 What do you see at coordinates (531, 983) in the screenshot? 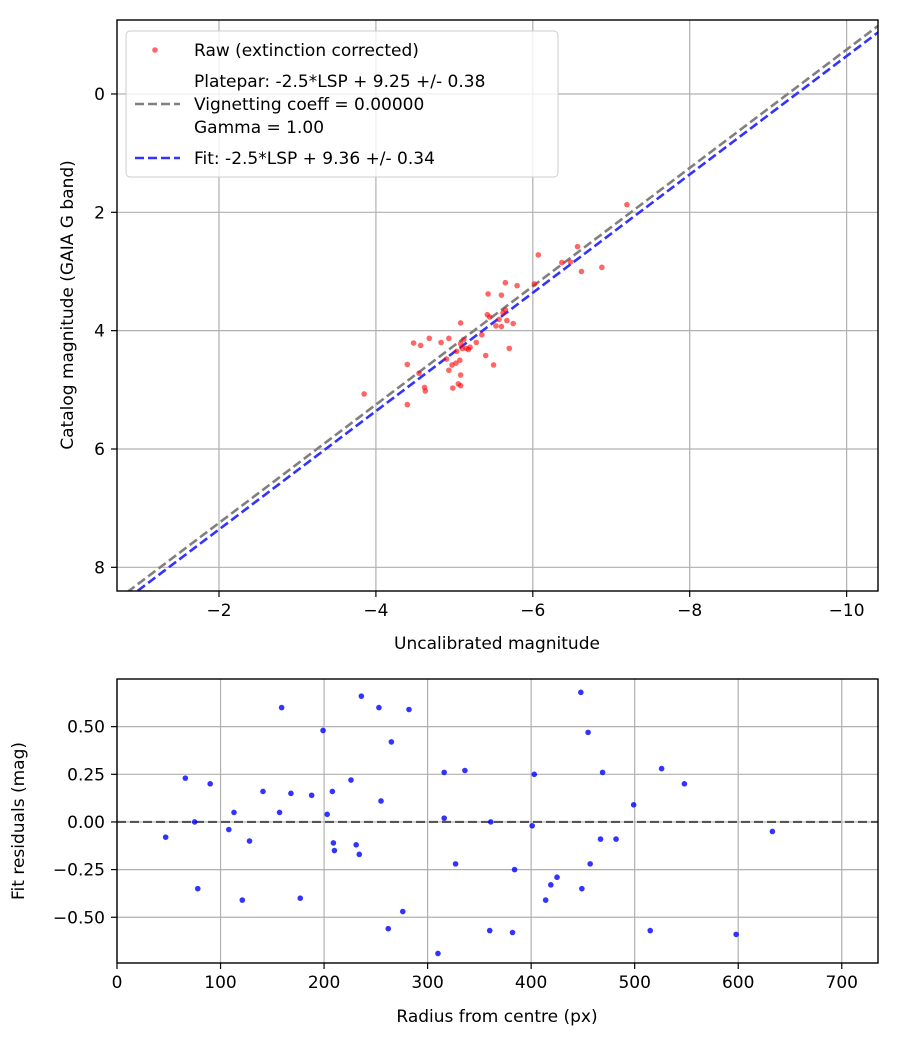
I see `x-tick-label: 400` at bounding box center [531, 983].